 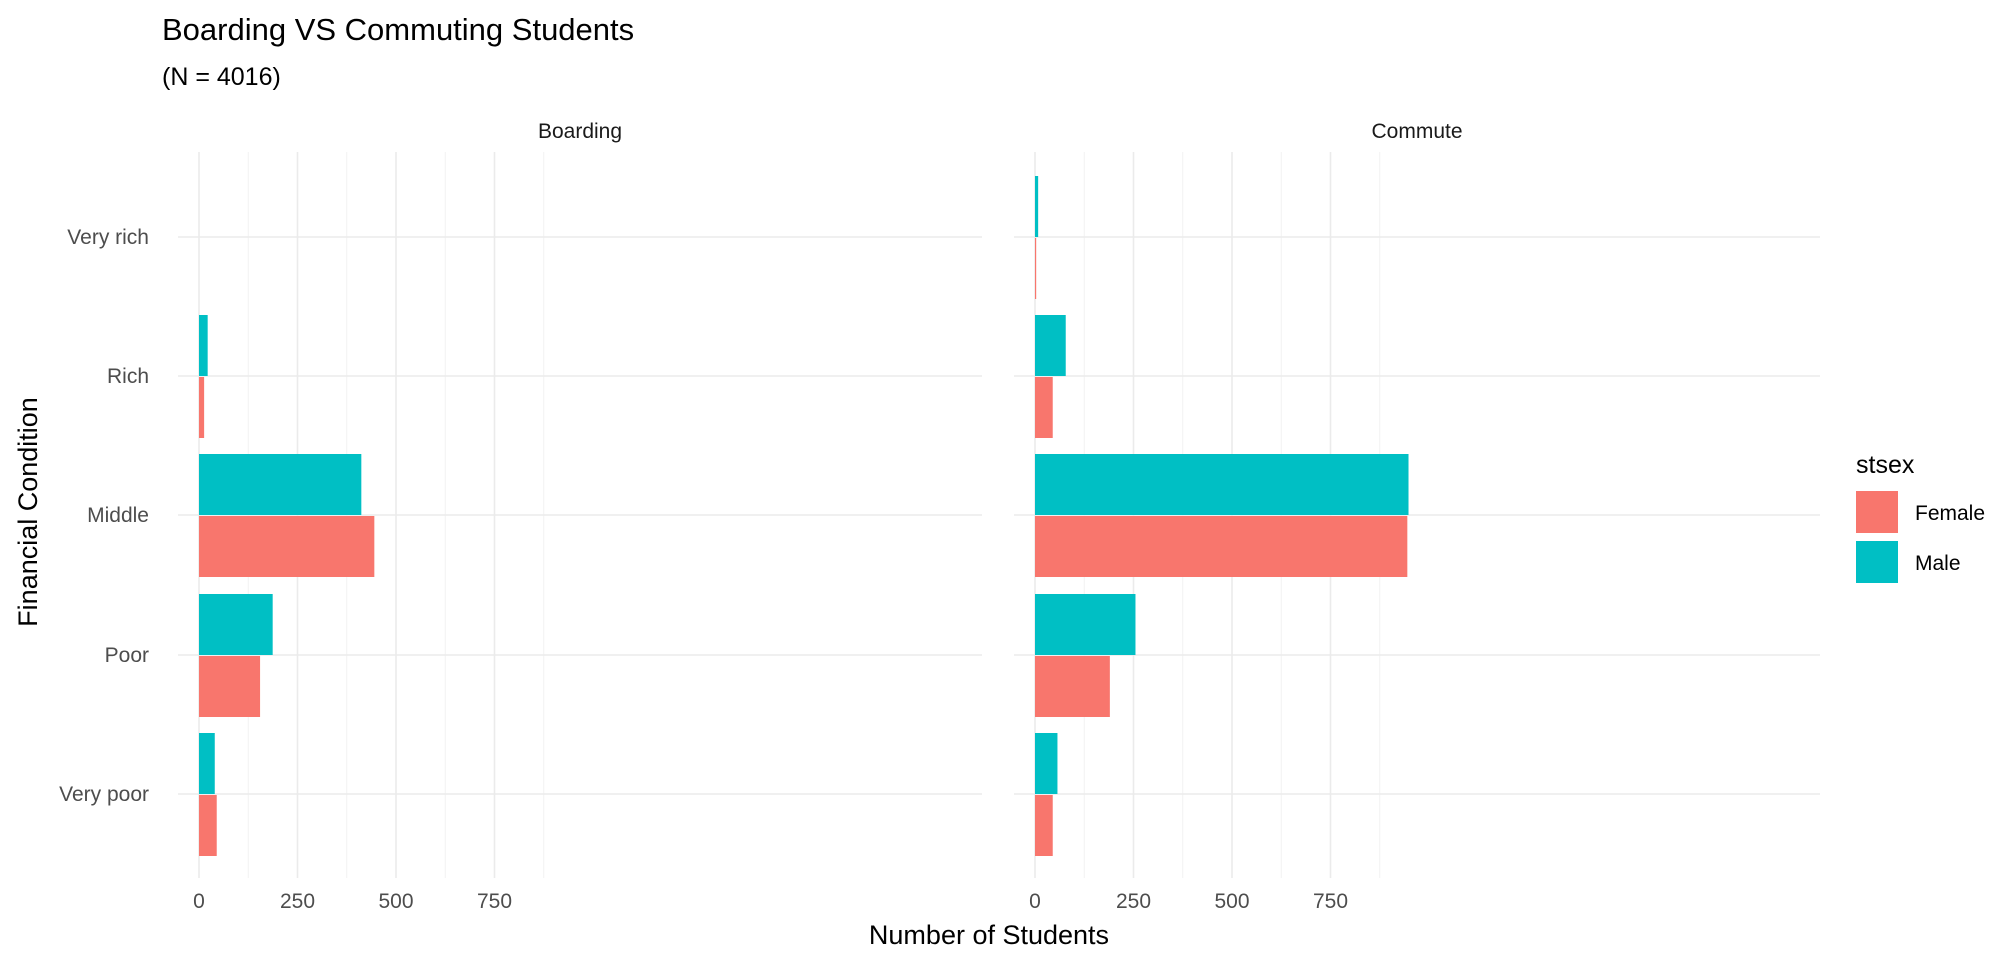 I want to click on bar-commute-female-poor, so click(x=1072, y=686).